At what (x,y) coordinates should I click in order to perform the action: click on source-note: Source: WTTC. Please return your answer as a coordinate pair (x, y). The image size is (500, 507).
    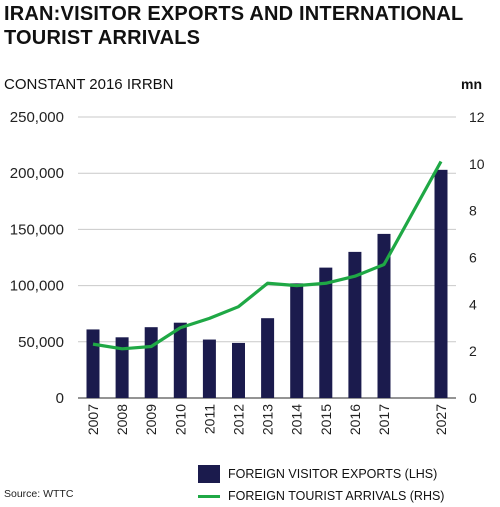
    Looking at the image, I should click on (39, 494).